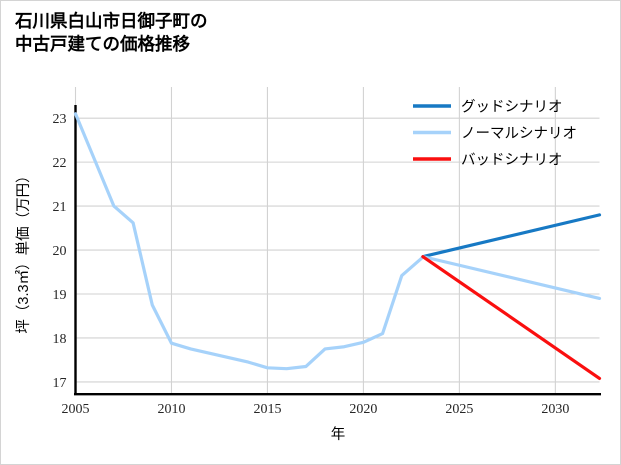 The image size is (621, 465). Describe the element at coordinates (60, 163) in the screenshot. I see `y-tick-label: 22` at that location.